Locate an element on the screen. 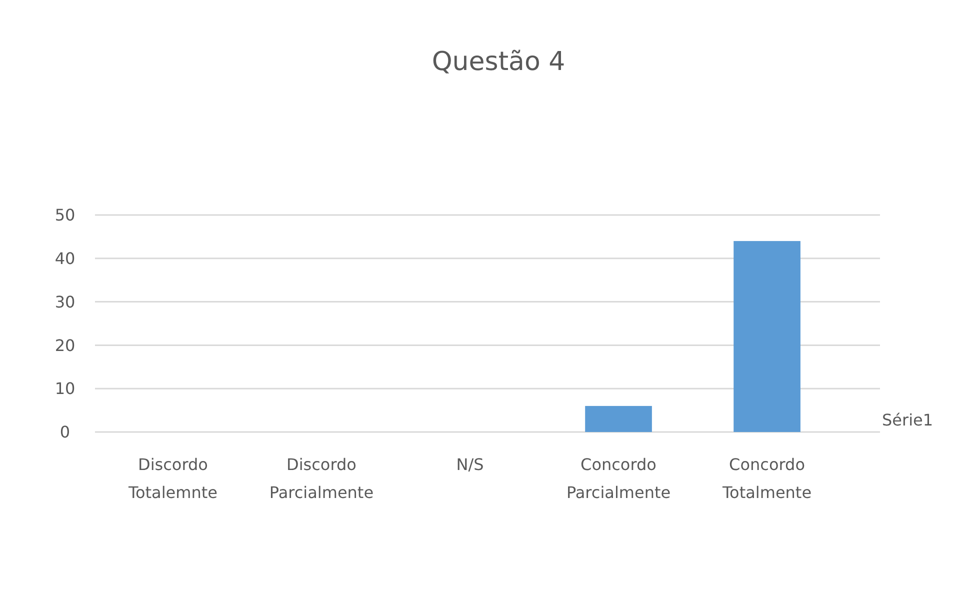 This screenshot has width=957, height=590. chart-title: Questão 4 is located at coordinates (499, 62).